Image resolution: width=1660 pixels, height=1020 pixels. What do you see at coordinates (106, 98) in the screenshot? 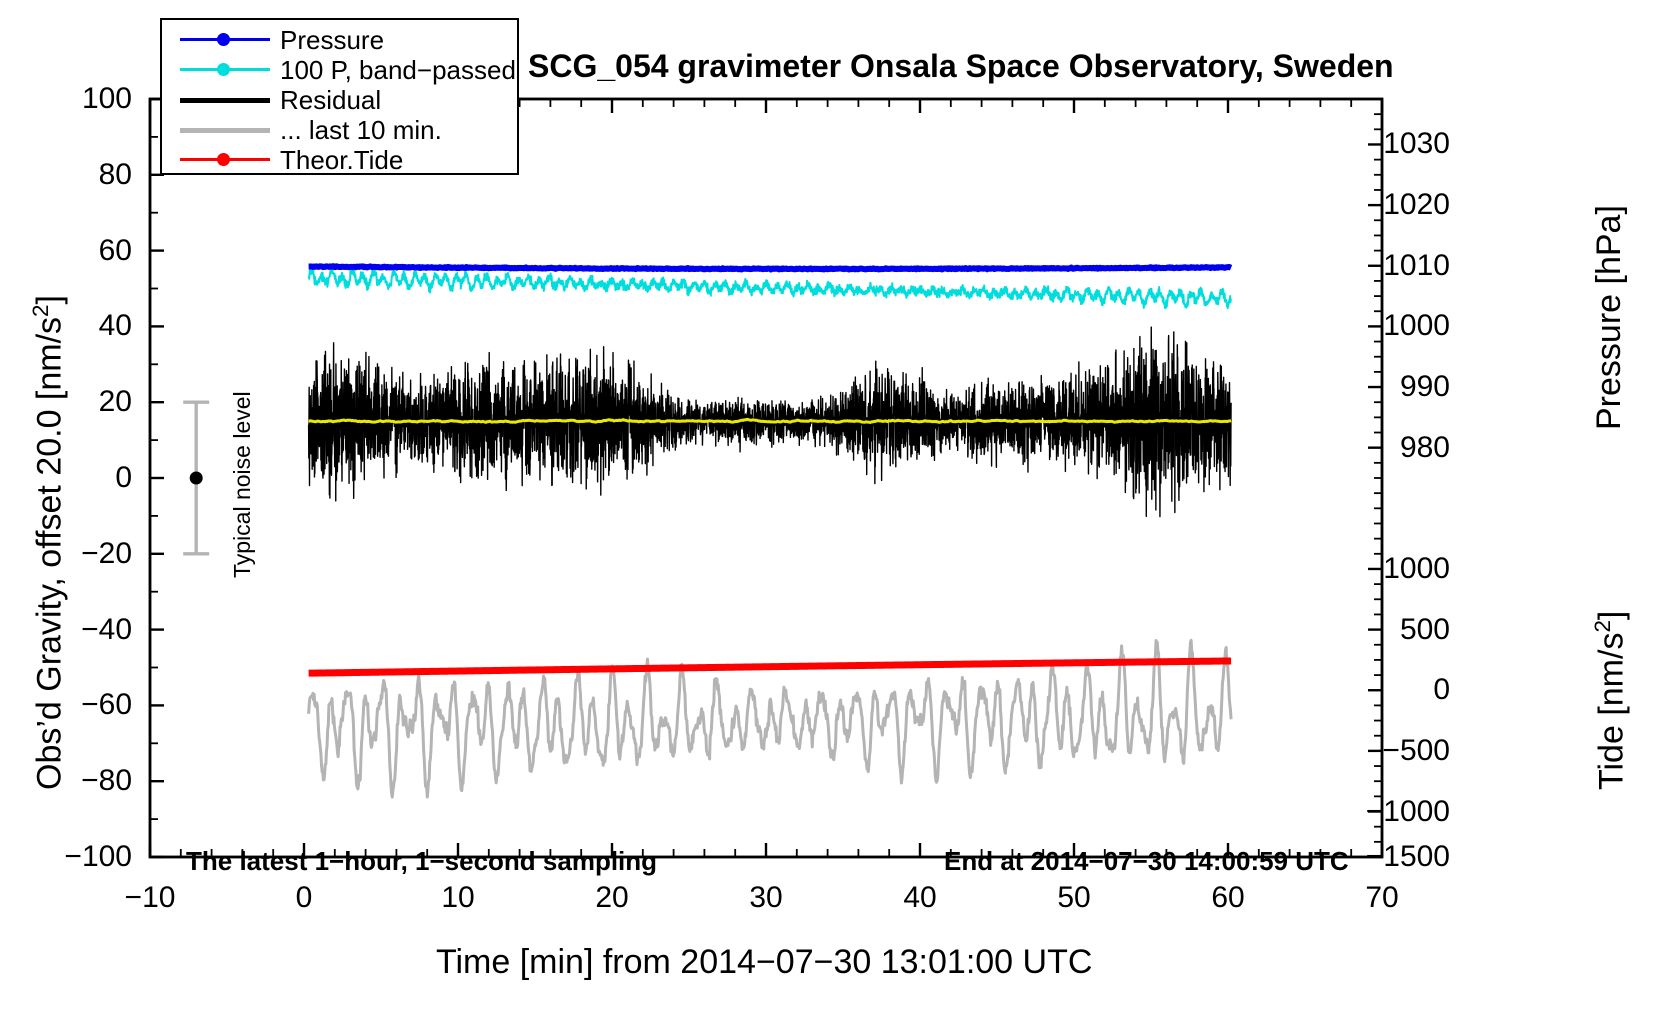
I see `y-tick-label-left: 100` at bounding box center [106, 98].